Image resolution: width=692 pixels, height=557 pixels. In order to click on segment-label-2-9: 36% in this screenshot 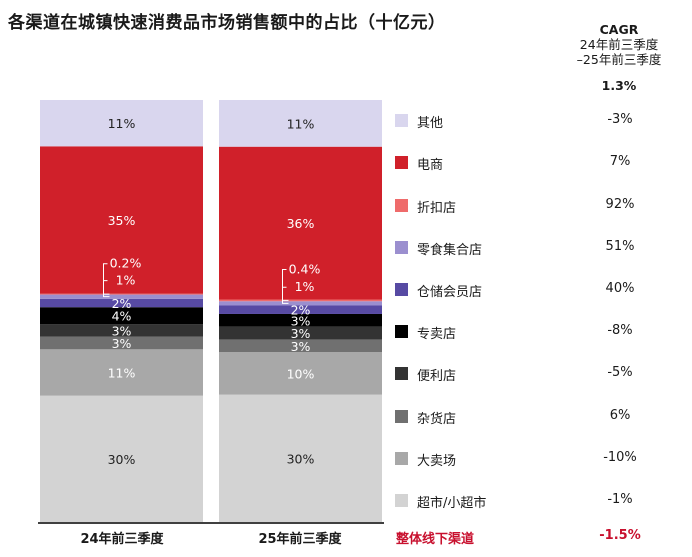, I will do `click(301, 223)`.